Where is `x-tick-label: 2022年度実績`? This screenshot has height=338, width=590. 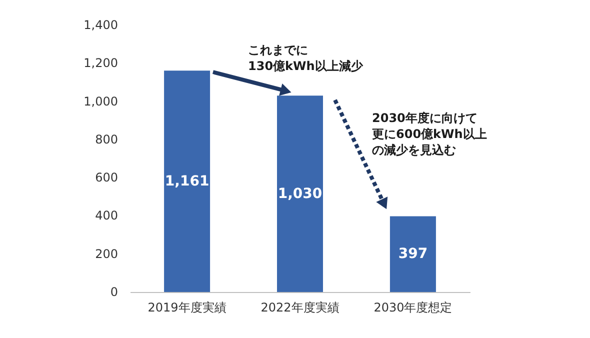 x-tick-label: 2022年度実績 is located at coordinates (300, 307).